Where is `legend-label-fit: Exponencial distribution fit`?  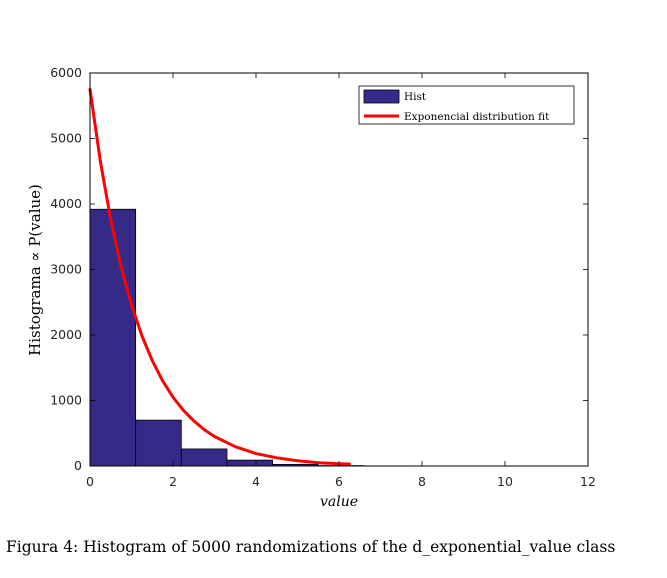
legend-label-fit: Exponencial distribution fit is located at coordinates (477, 117).